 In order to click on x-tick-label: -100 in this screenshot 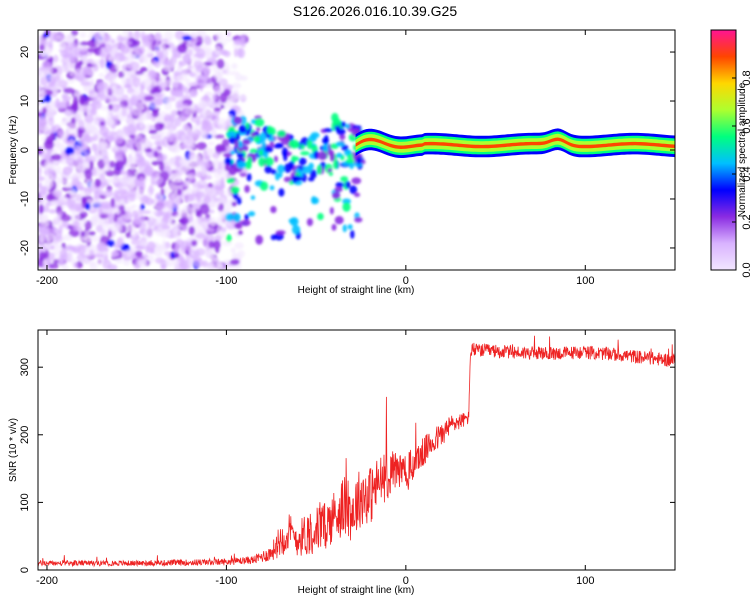, I will do `click(226, 581)`.